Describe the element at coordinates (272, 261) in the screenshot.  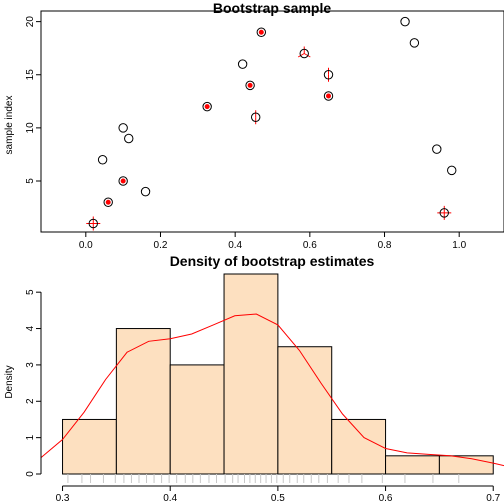
I see `histogram-title: Density of bootstrap estimates` at that location.